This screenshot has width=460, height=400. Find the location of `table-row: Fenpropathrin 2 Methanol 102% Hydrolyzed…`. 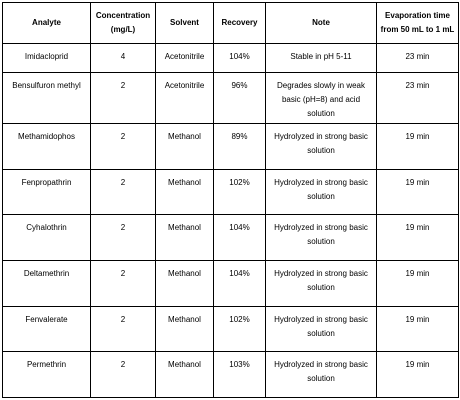

table-row: Fenpropathrin 2 Methanol 102% Hydrolyzed… is located at coordinates (230, 192).